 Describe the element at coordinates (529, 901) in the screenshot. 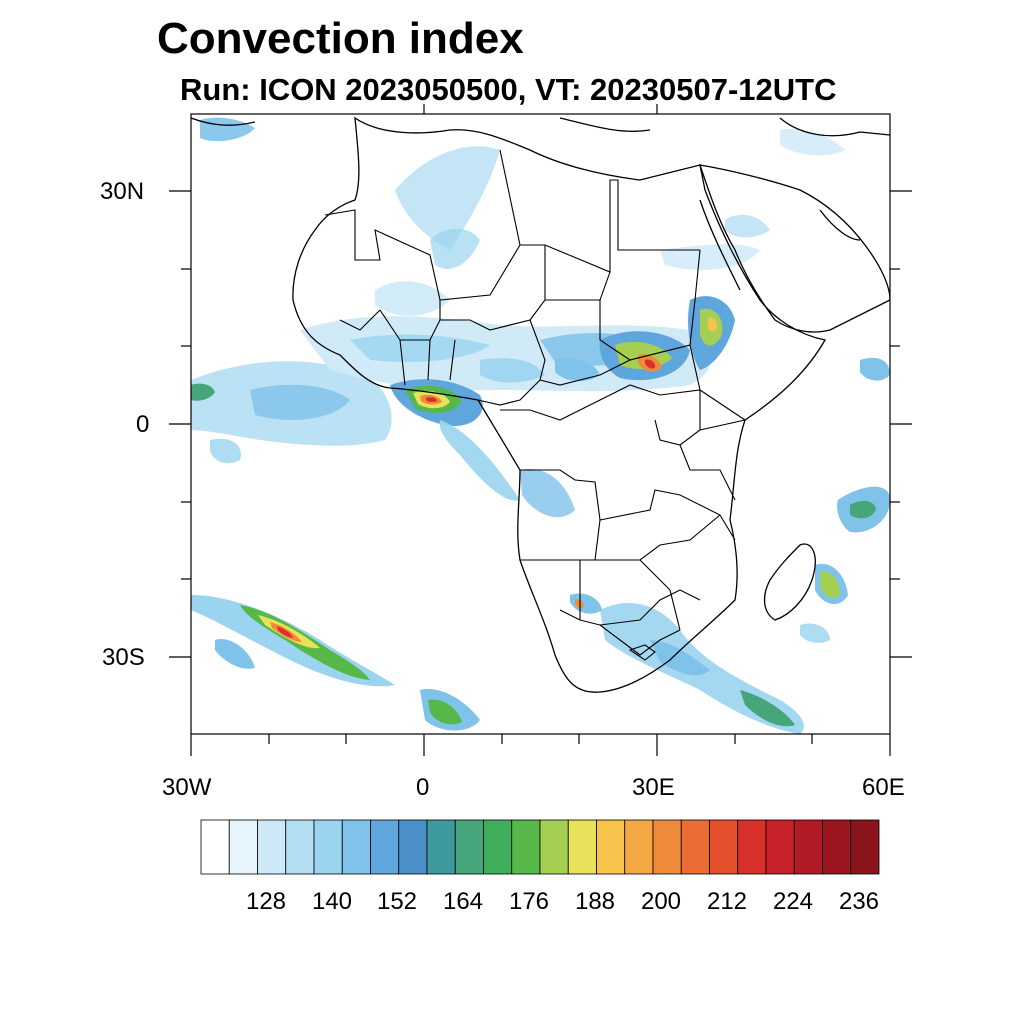

I see `colorbar-label: 176` at that location.